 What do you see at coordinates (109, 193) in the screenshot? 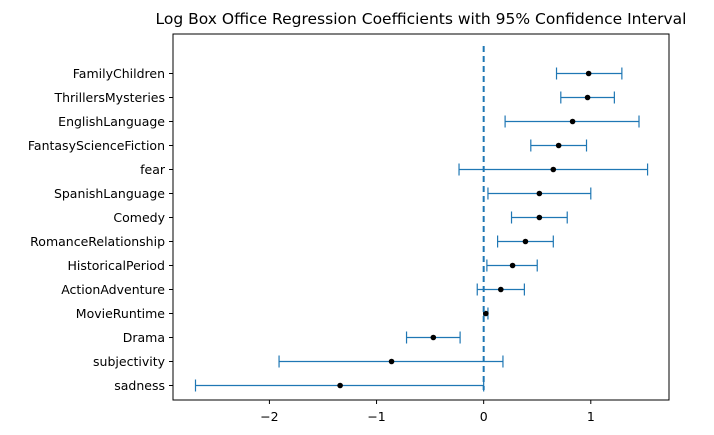
I see `y-tick-label: SpanishLanguage` at bounding box center [109, 193].